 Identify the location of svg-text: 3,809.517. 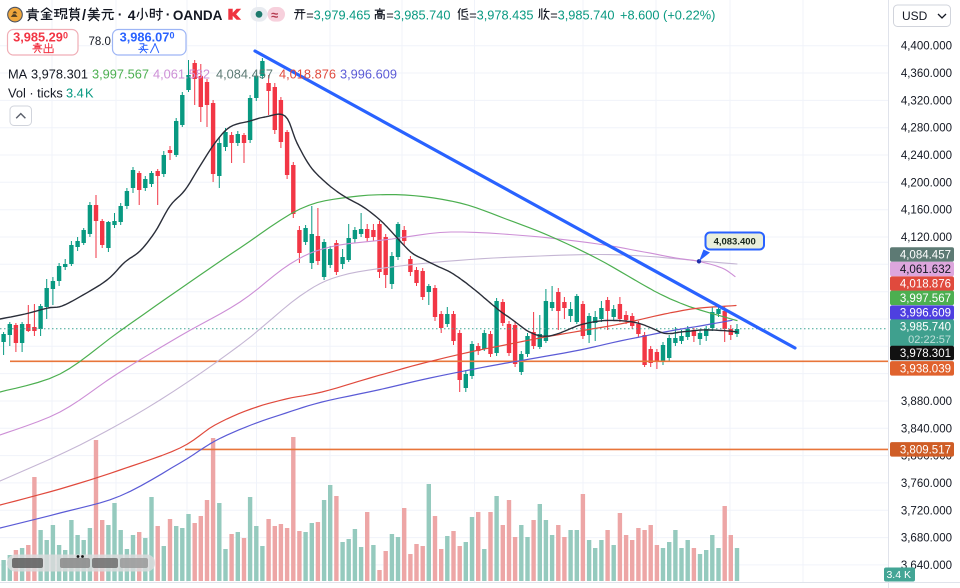
(925, 450).